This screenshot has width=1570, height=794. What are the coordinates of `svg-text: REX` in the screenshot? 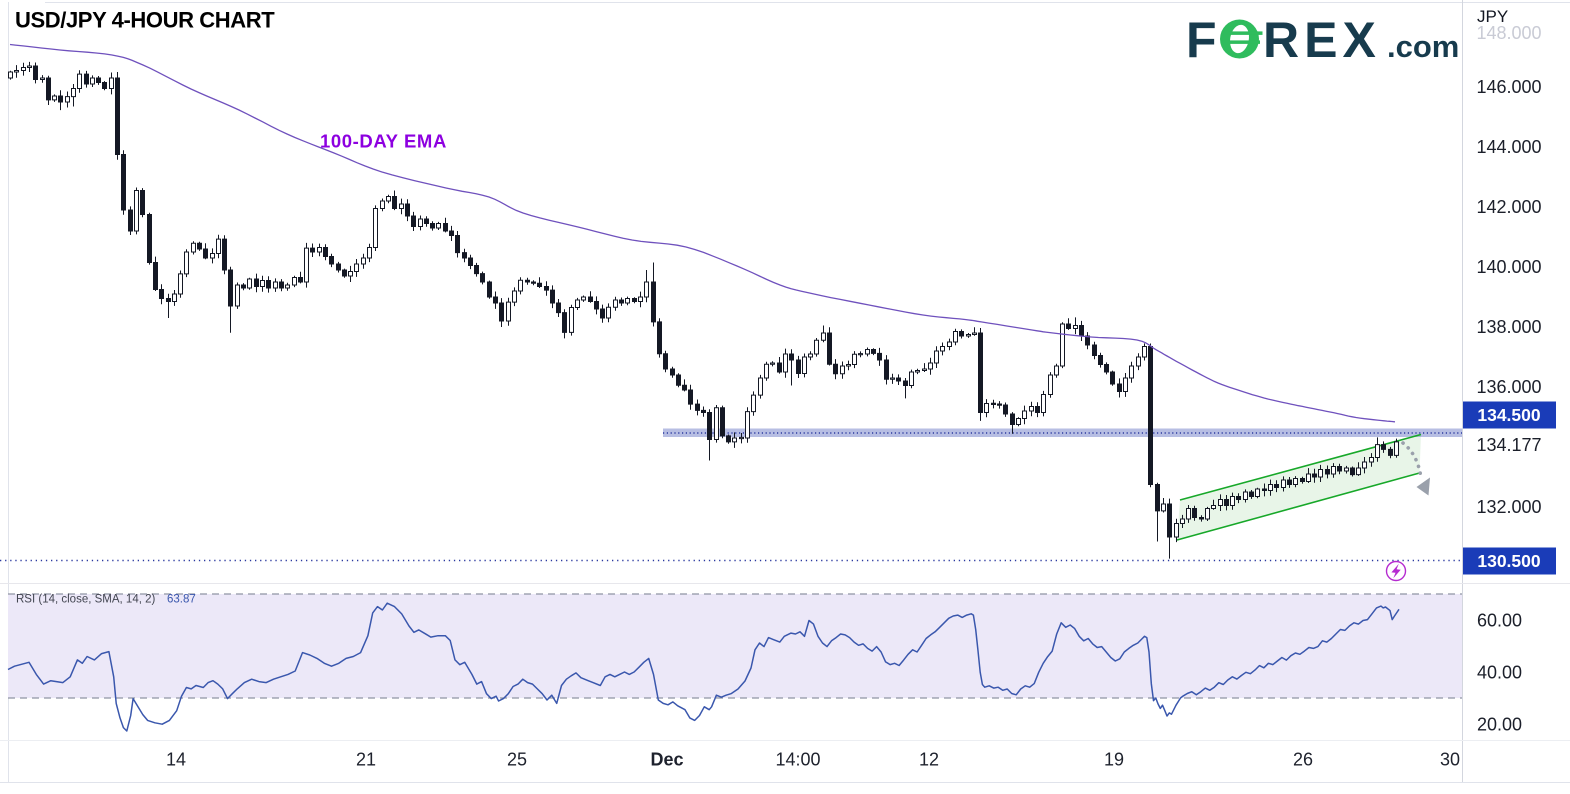 It's located at (1322, 40).